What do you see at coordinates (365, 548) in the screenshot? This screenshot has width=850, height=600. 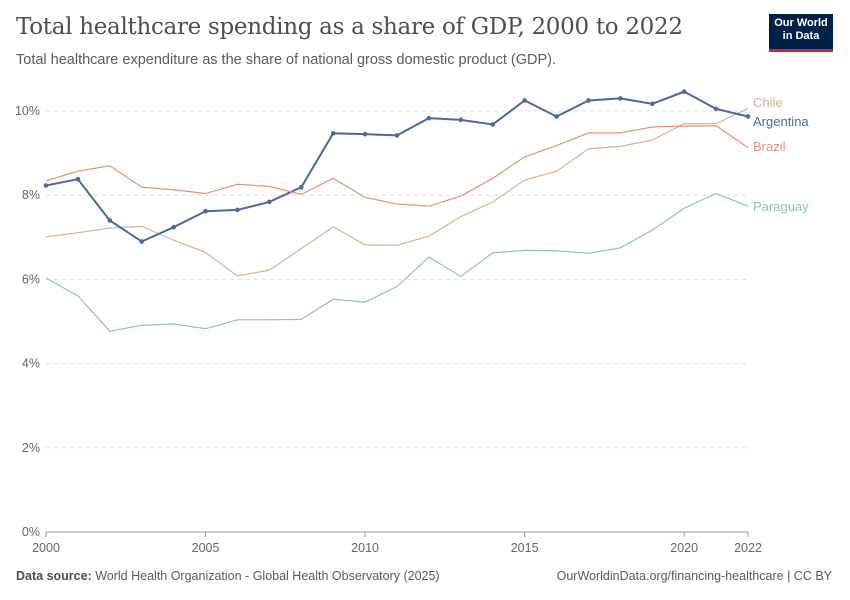 I see `x-tick-label: 2010` at bounding box center [365, 548].